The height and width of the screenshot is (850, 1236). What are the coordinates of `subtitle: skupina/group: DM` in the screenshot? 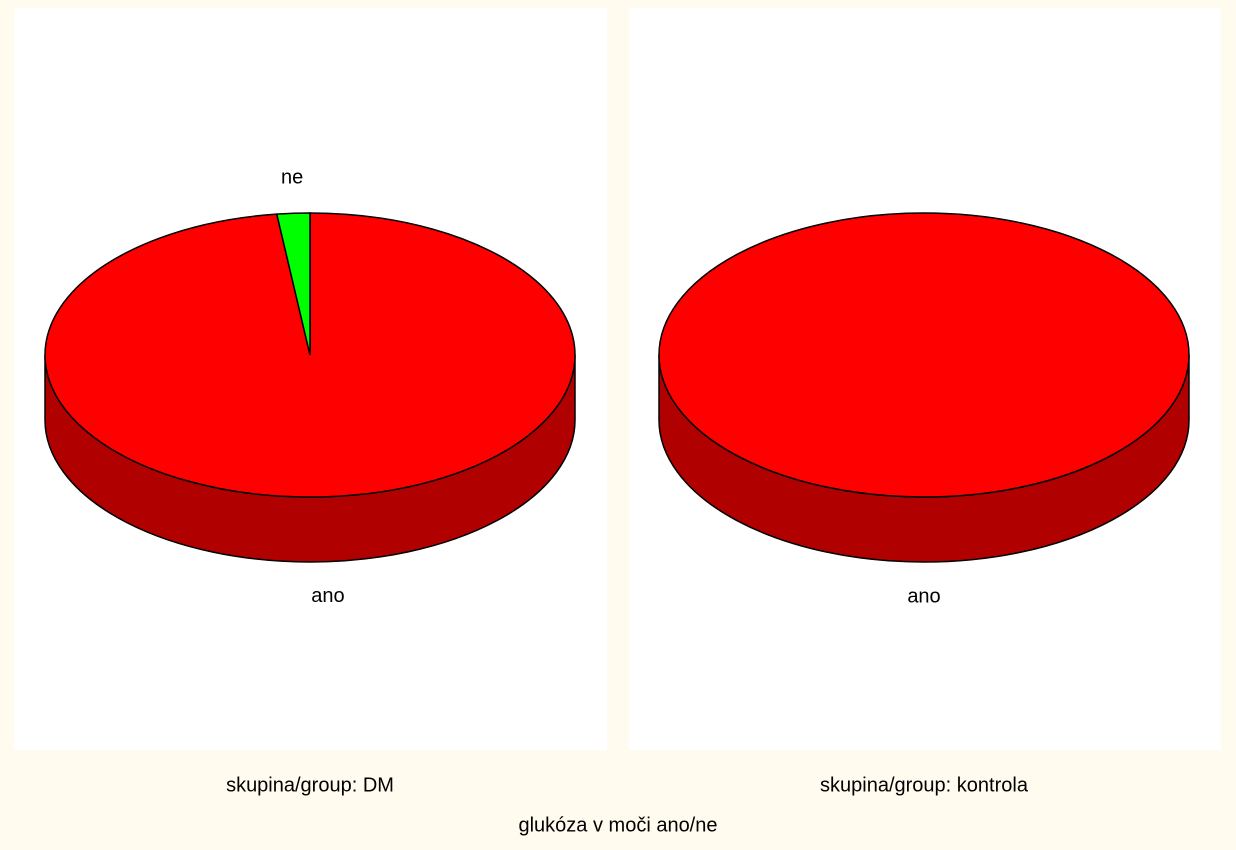 It's located at (310, 785).